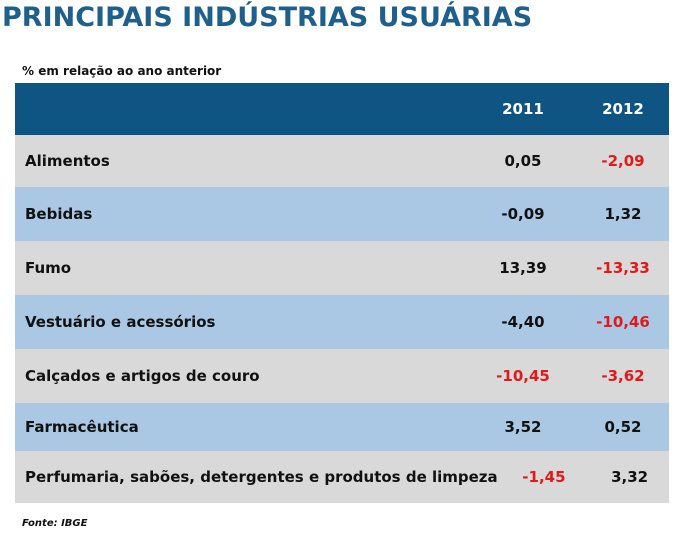 The height and width of the screenshot is (537, 680). I want to click on value-2012: -3,62, so click(623, 376).